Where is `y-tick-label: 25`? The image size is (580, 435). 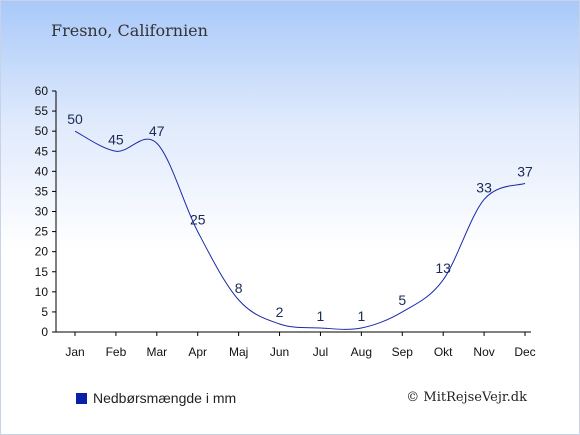 y-tick-label: 25 is located at coordinates (42, 232).